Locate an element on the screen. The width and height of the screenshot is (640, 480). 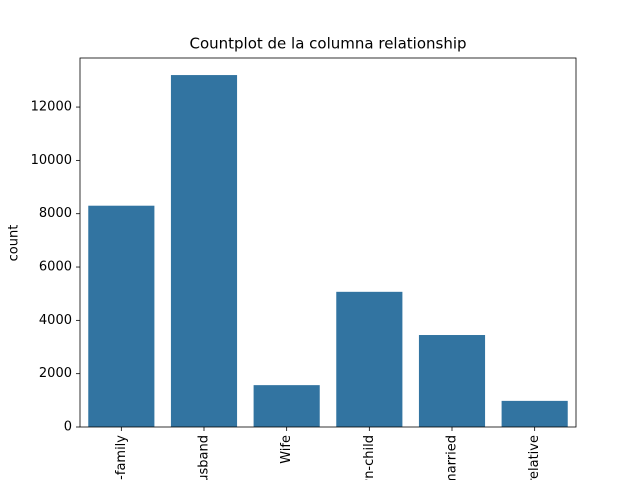
x-tick-label: Unmarried is located at coordinates (452, 457).